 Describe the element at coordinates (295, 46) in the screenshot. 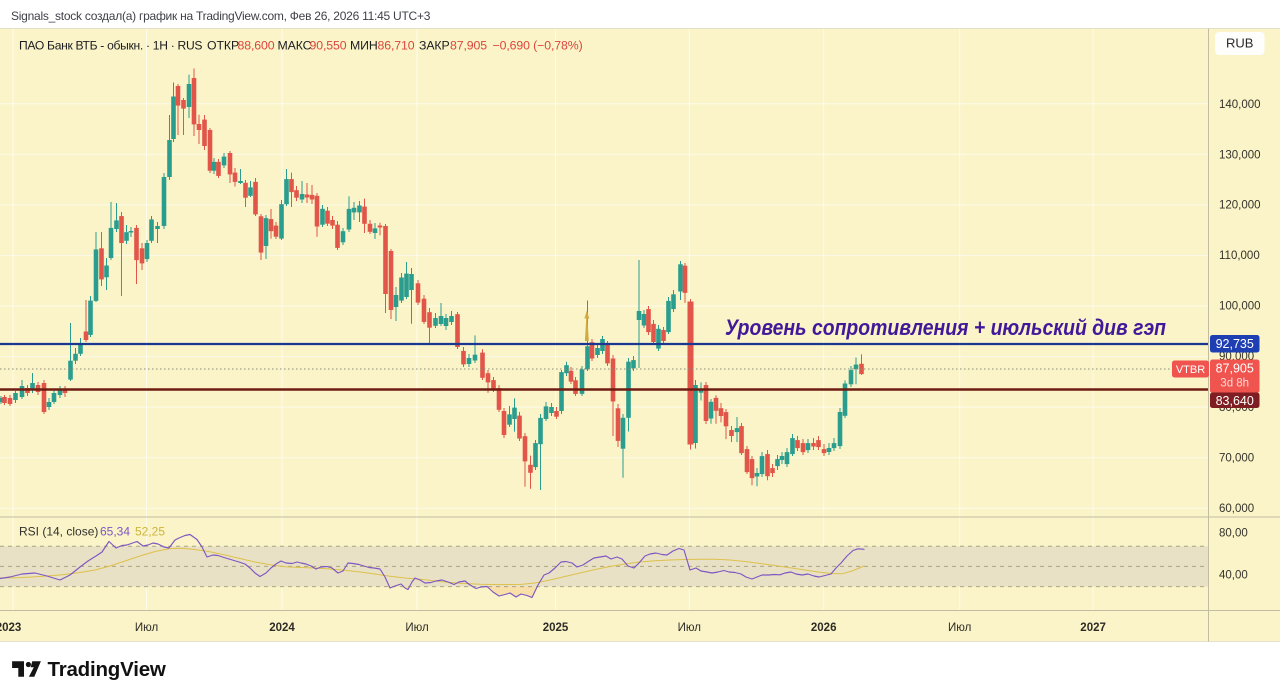

I see `svg-text: МАКС` at that location.